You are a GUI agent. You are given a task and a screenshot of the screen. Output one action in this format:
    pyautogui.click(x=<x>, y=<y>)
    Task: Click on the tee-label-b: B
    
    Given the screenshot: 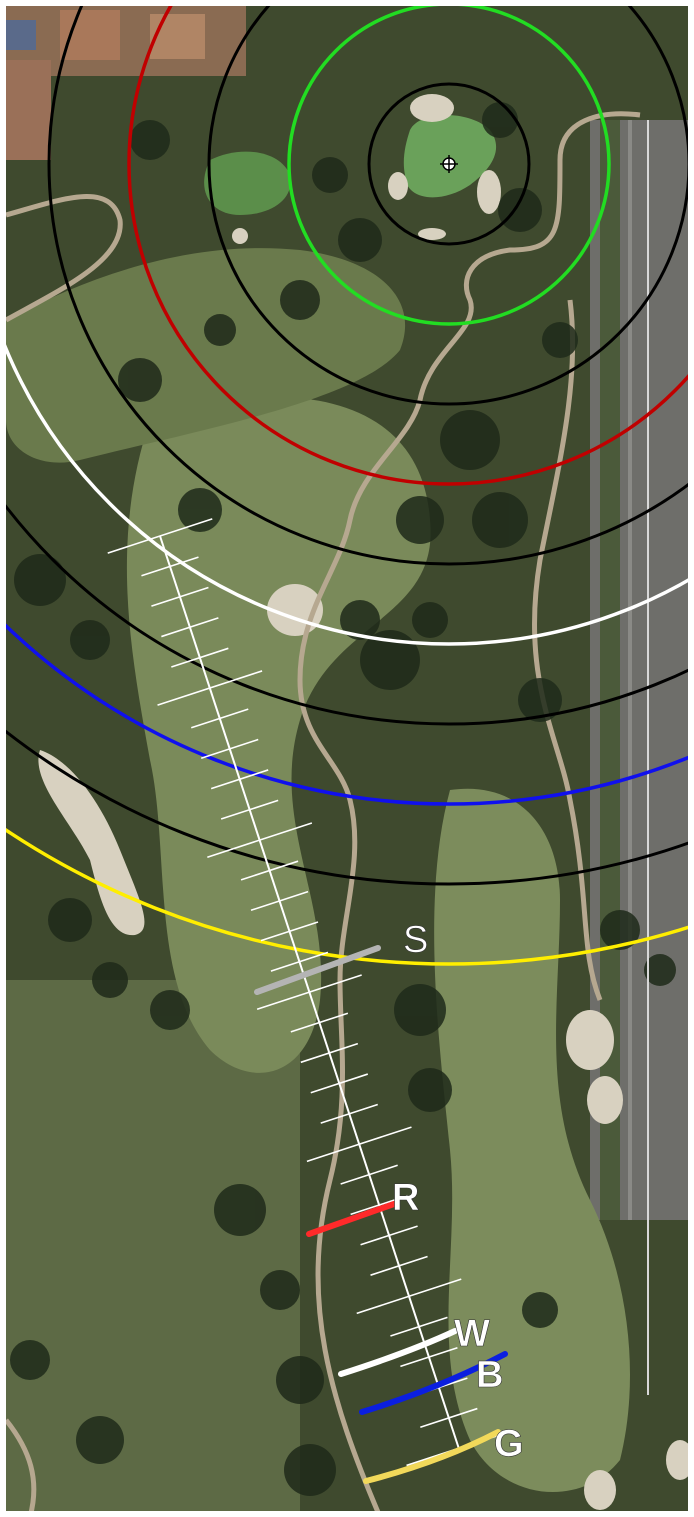 What is the action you would take?
    pyautogui.click(x=489, y=1375)
    